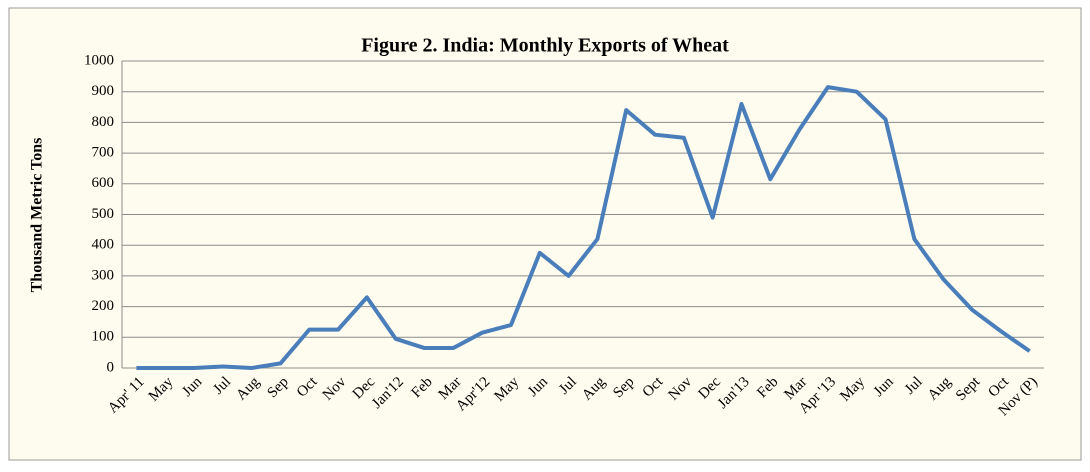  Describe the element at coordinates (103, 275) in the screenshot. I see `y-tick-label: 300` at that location.